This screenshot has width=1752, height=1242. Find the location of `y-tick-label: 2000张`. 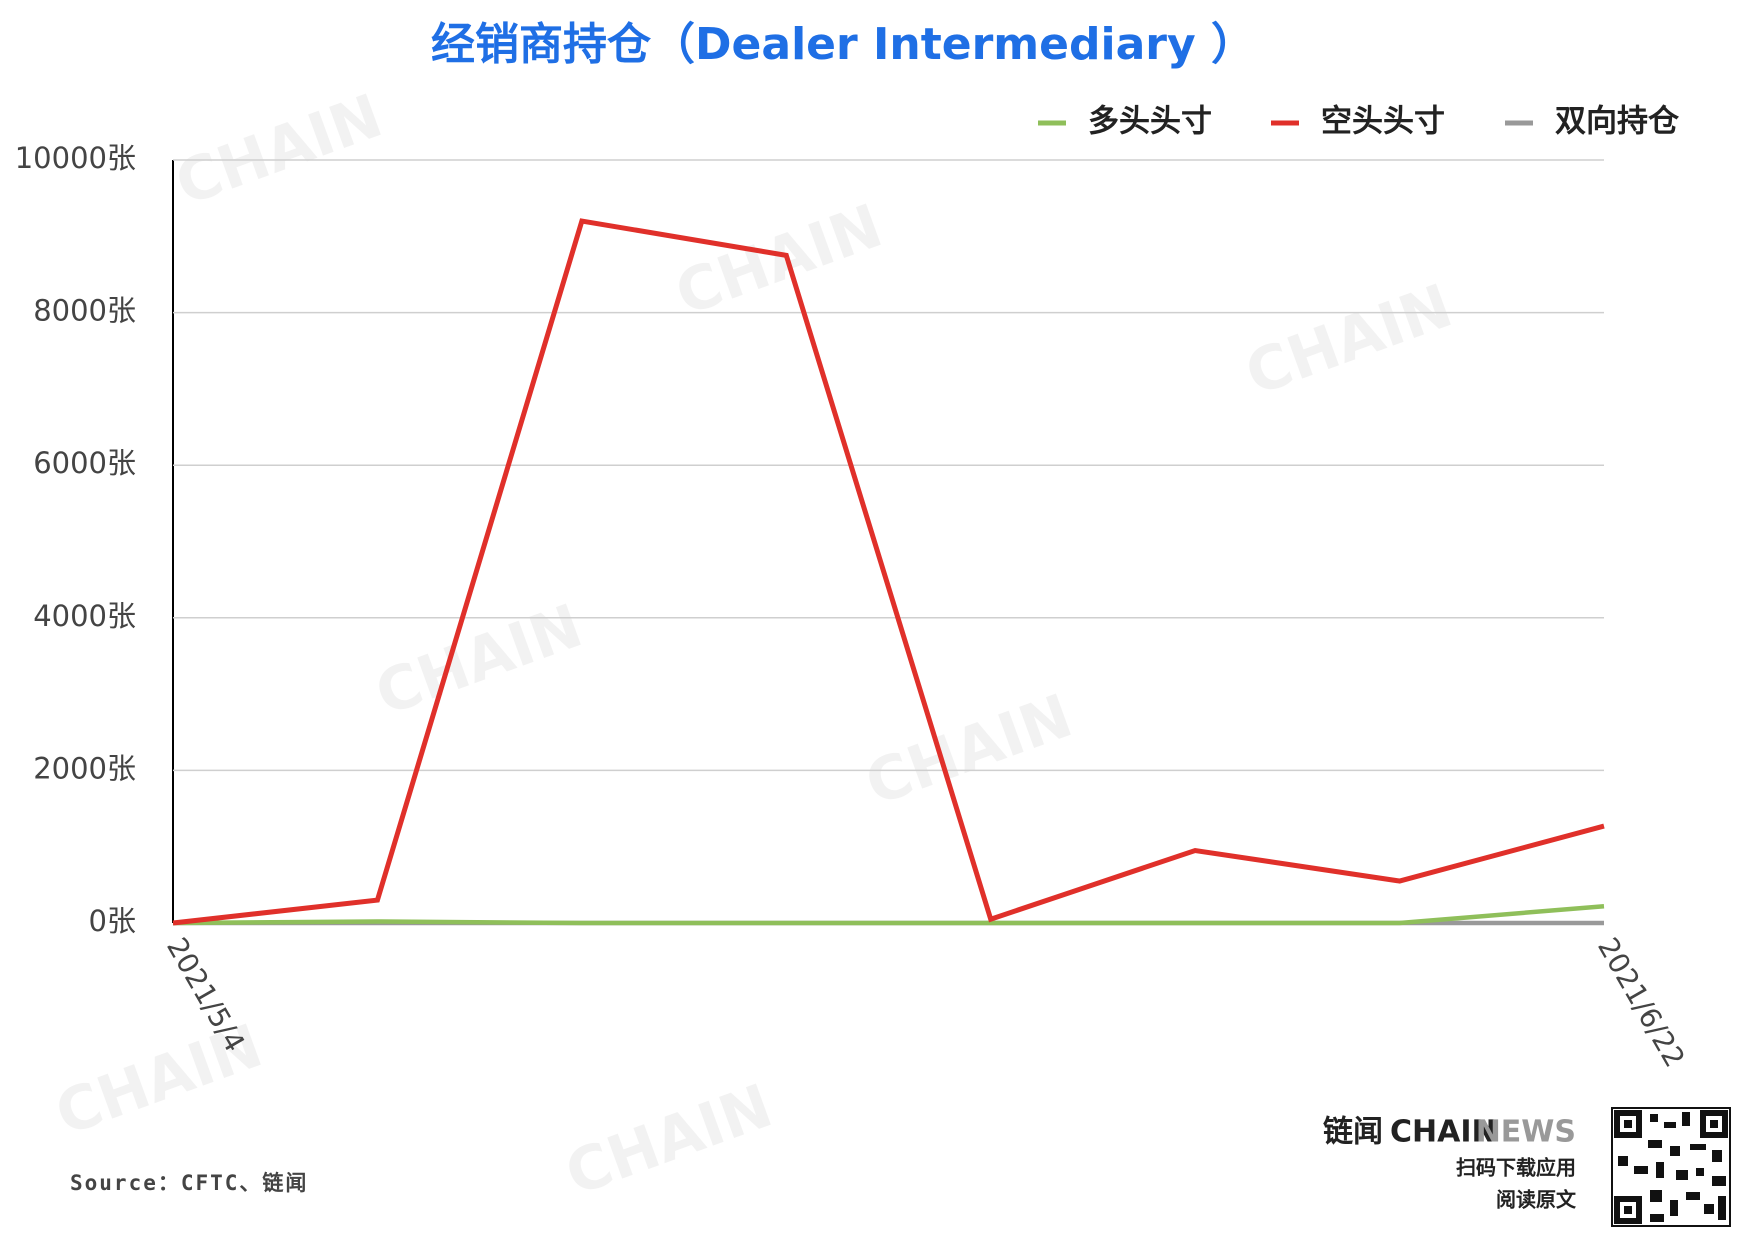

y-tick-label: 2000张 is located at coordinates (84, 768).